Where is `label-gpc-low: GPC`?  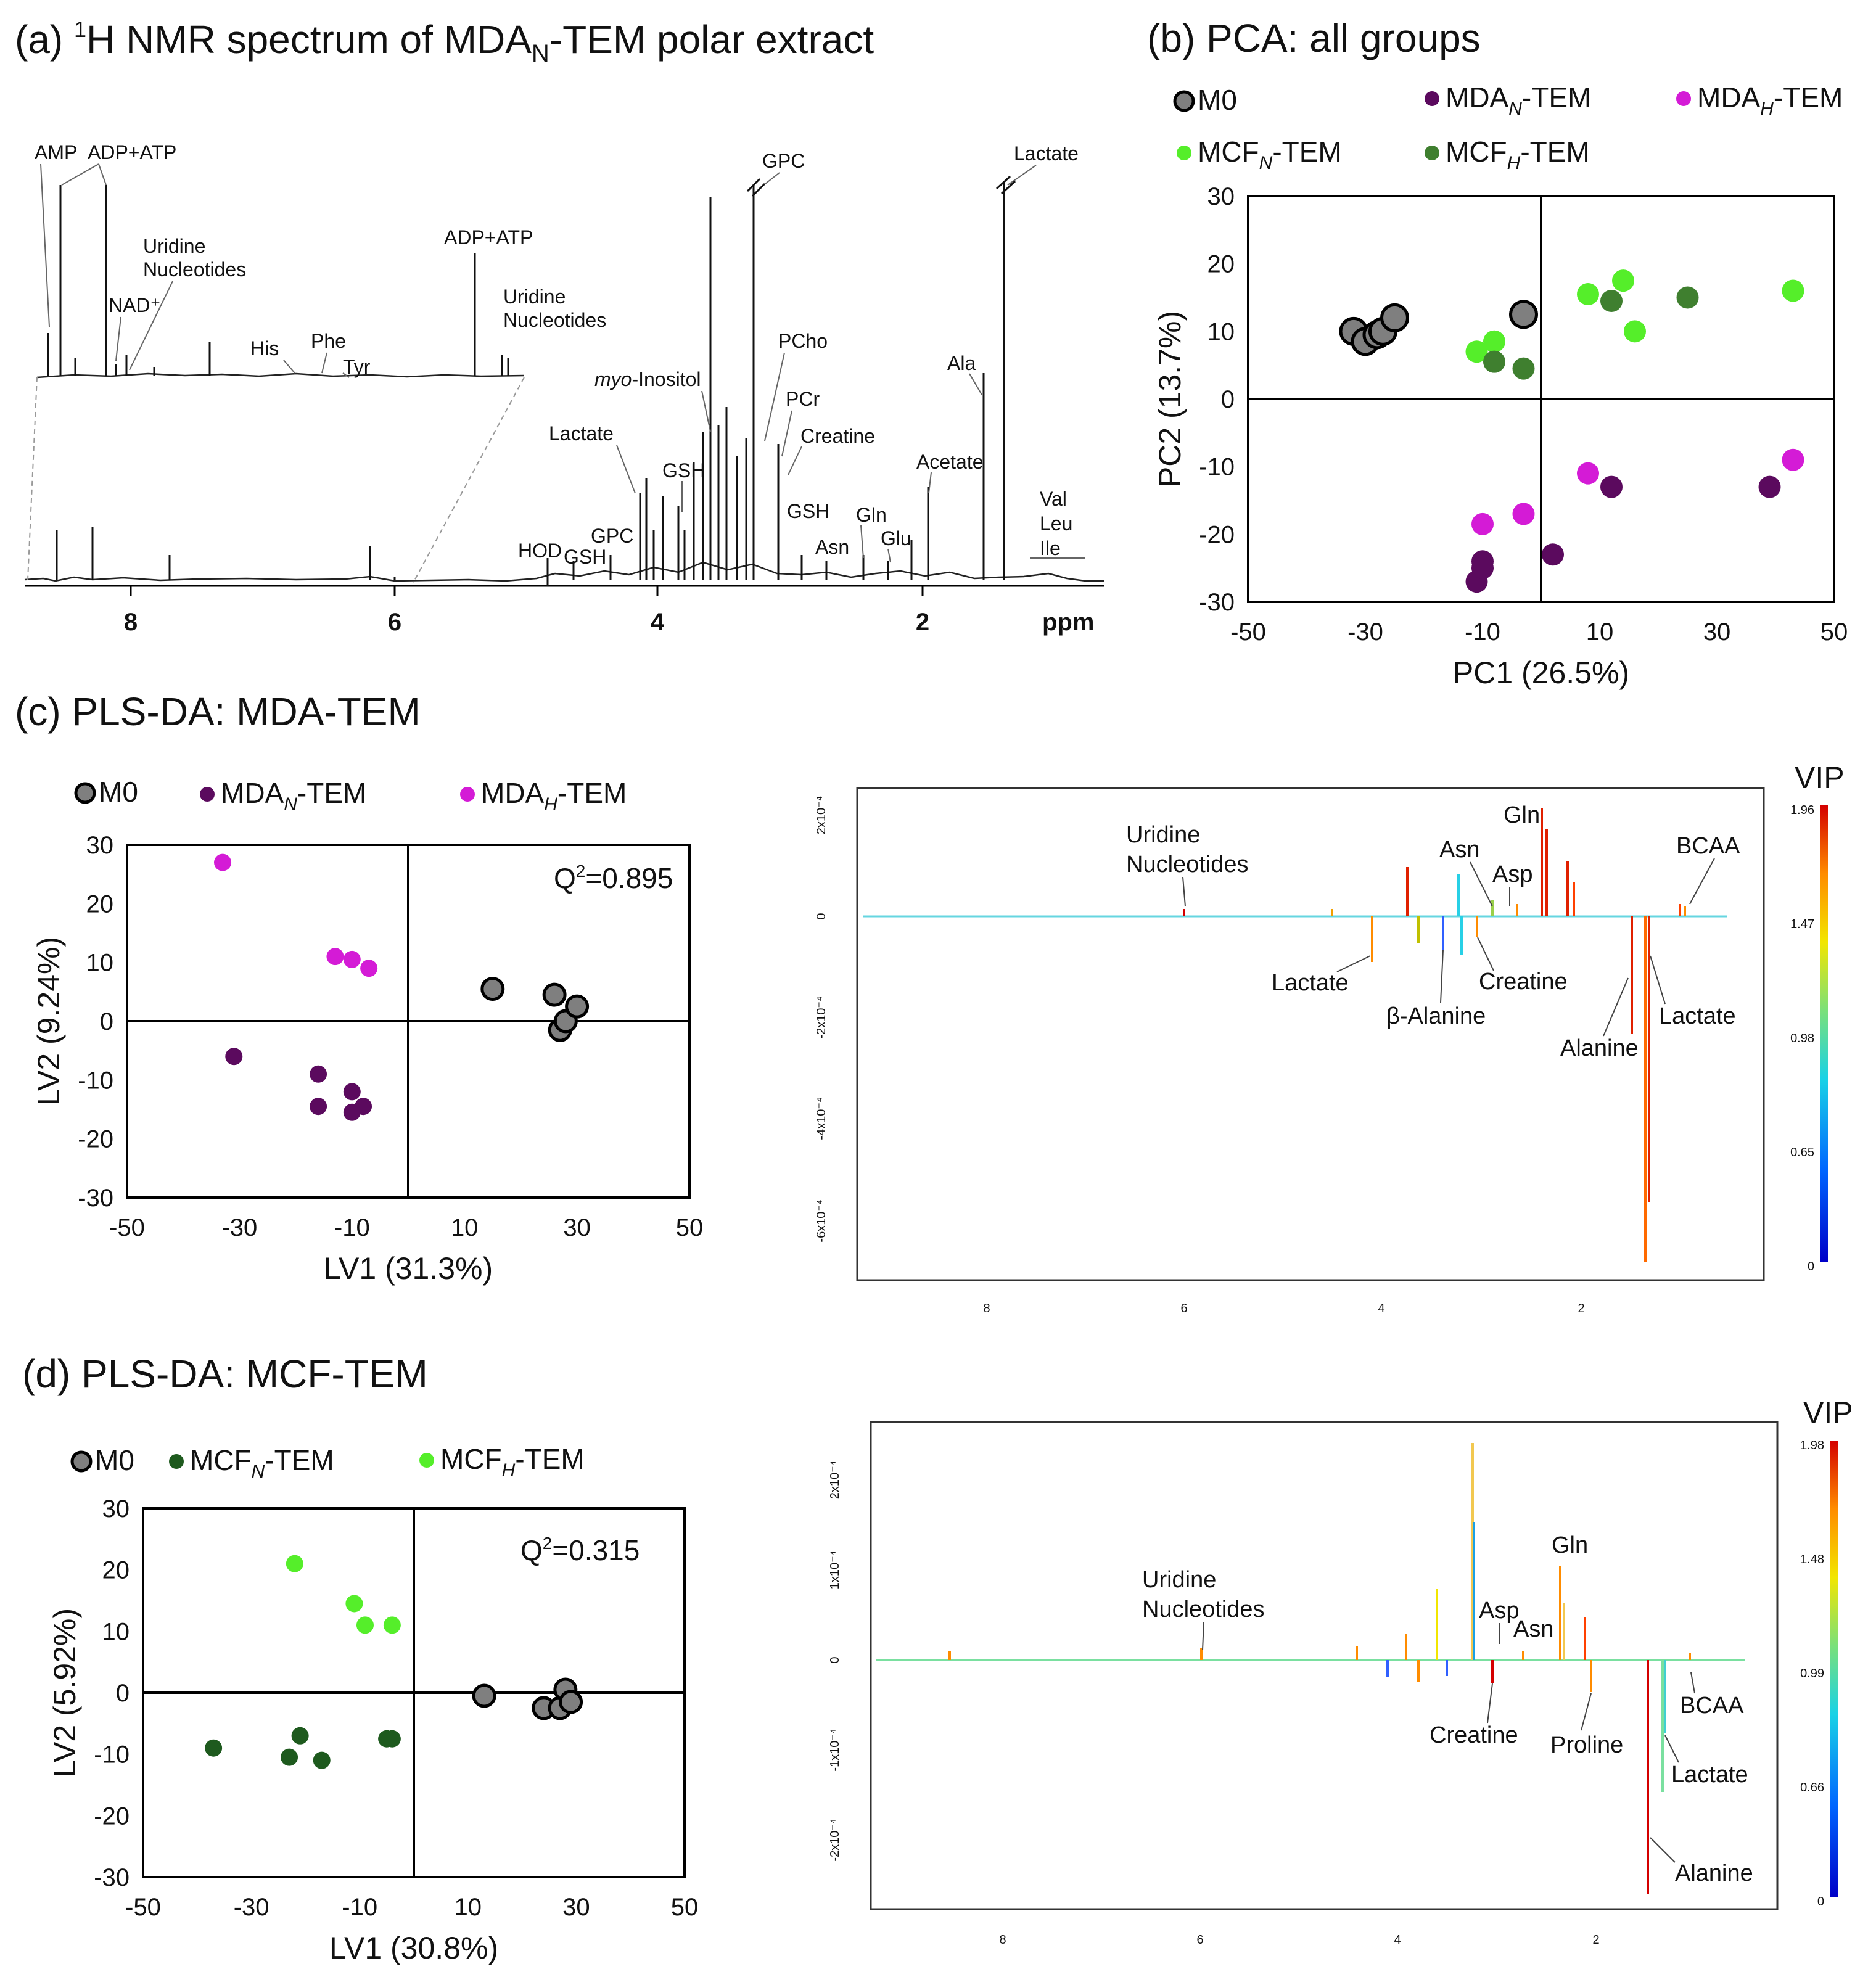
label-gpc-low: GPC is located at coordinates (612, 536).